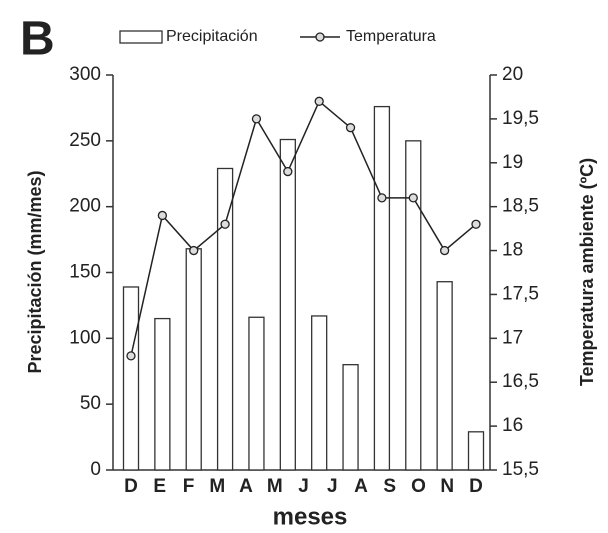  Describe the element at coordinates (90, 403) in the screenshot. I see `y-tick-label: 50` at that location.